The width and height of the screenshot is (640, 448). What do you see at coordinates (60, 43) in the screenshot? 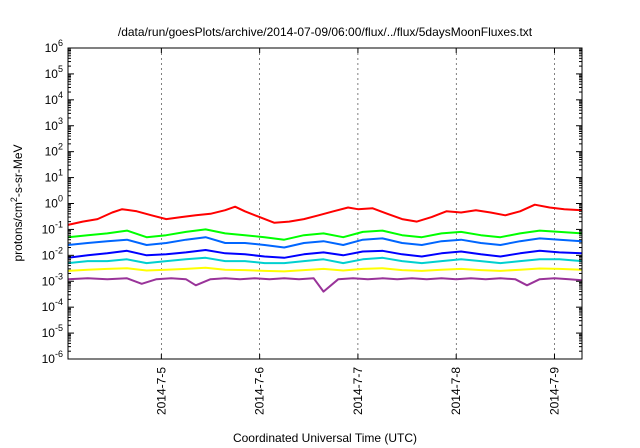
I see `y-tick-exponent: 6` at bounding box center [60, 43].